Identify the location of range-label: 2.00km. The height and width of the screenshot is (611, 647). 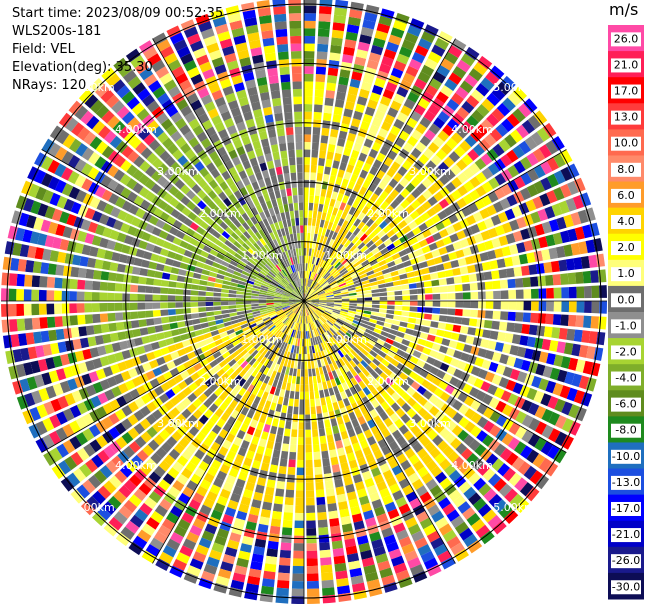
(388, 381).